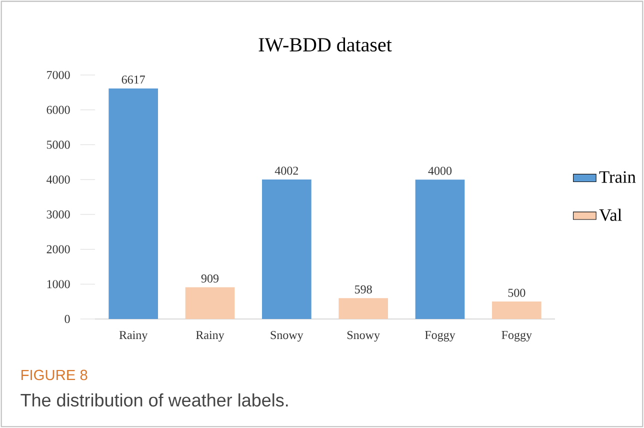 This screenshot has height=428, width=644. I want to click on data-label: 909, so click(209, 278).